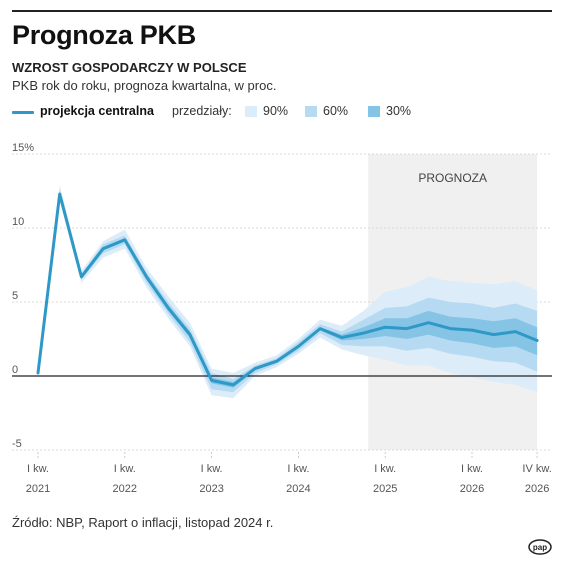 This screenshot has width=564, height=564. I want to click on chart-subtitle: WZROST GOSPODARCZY W POLSCE, so click(129, 67).